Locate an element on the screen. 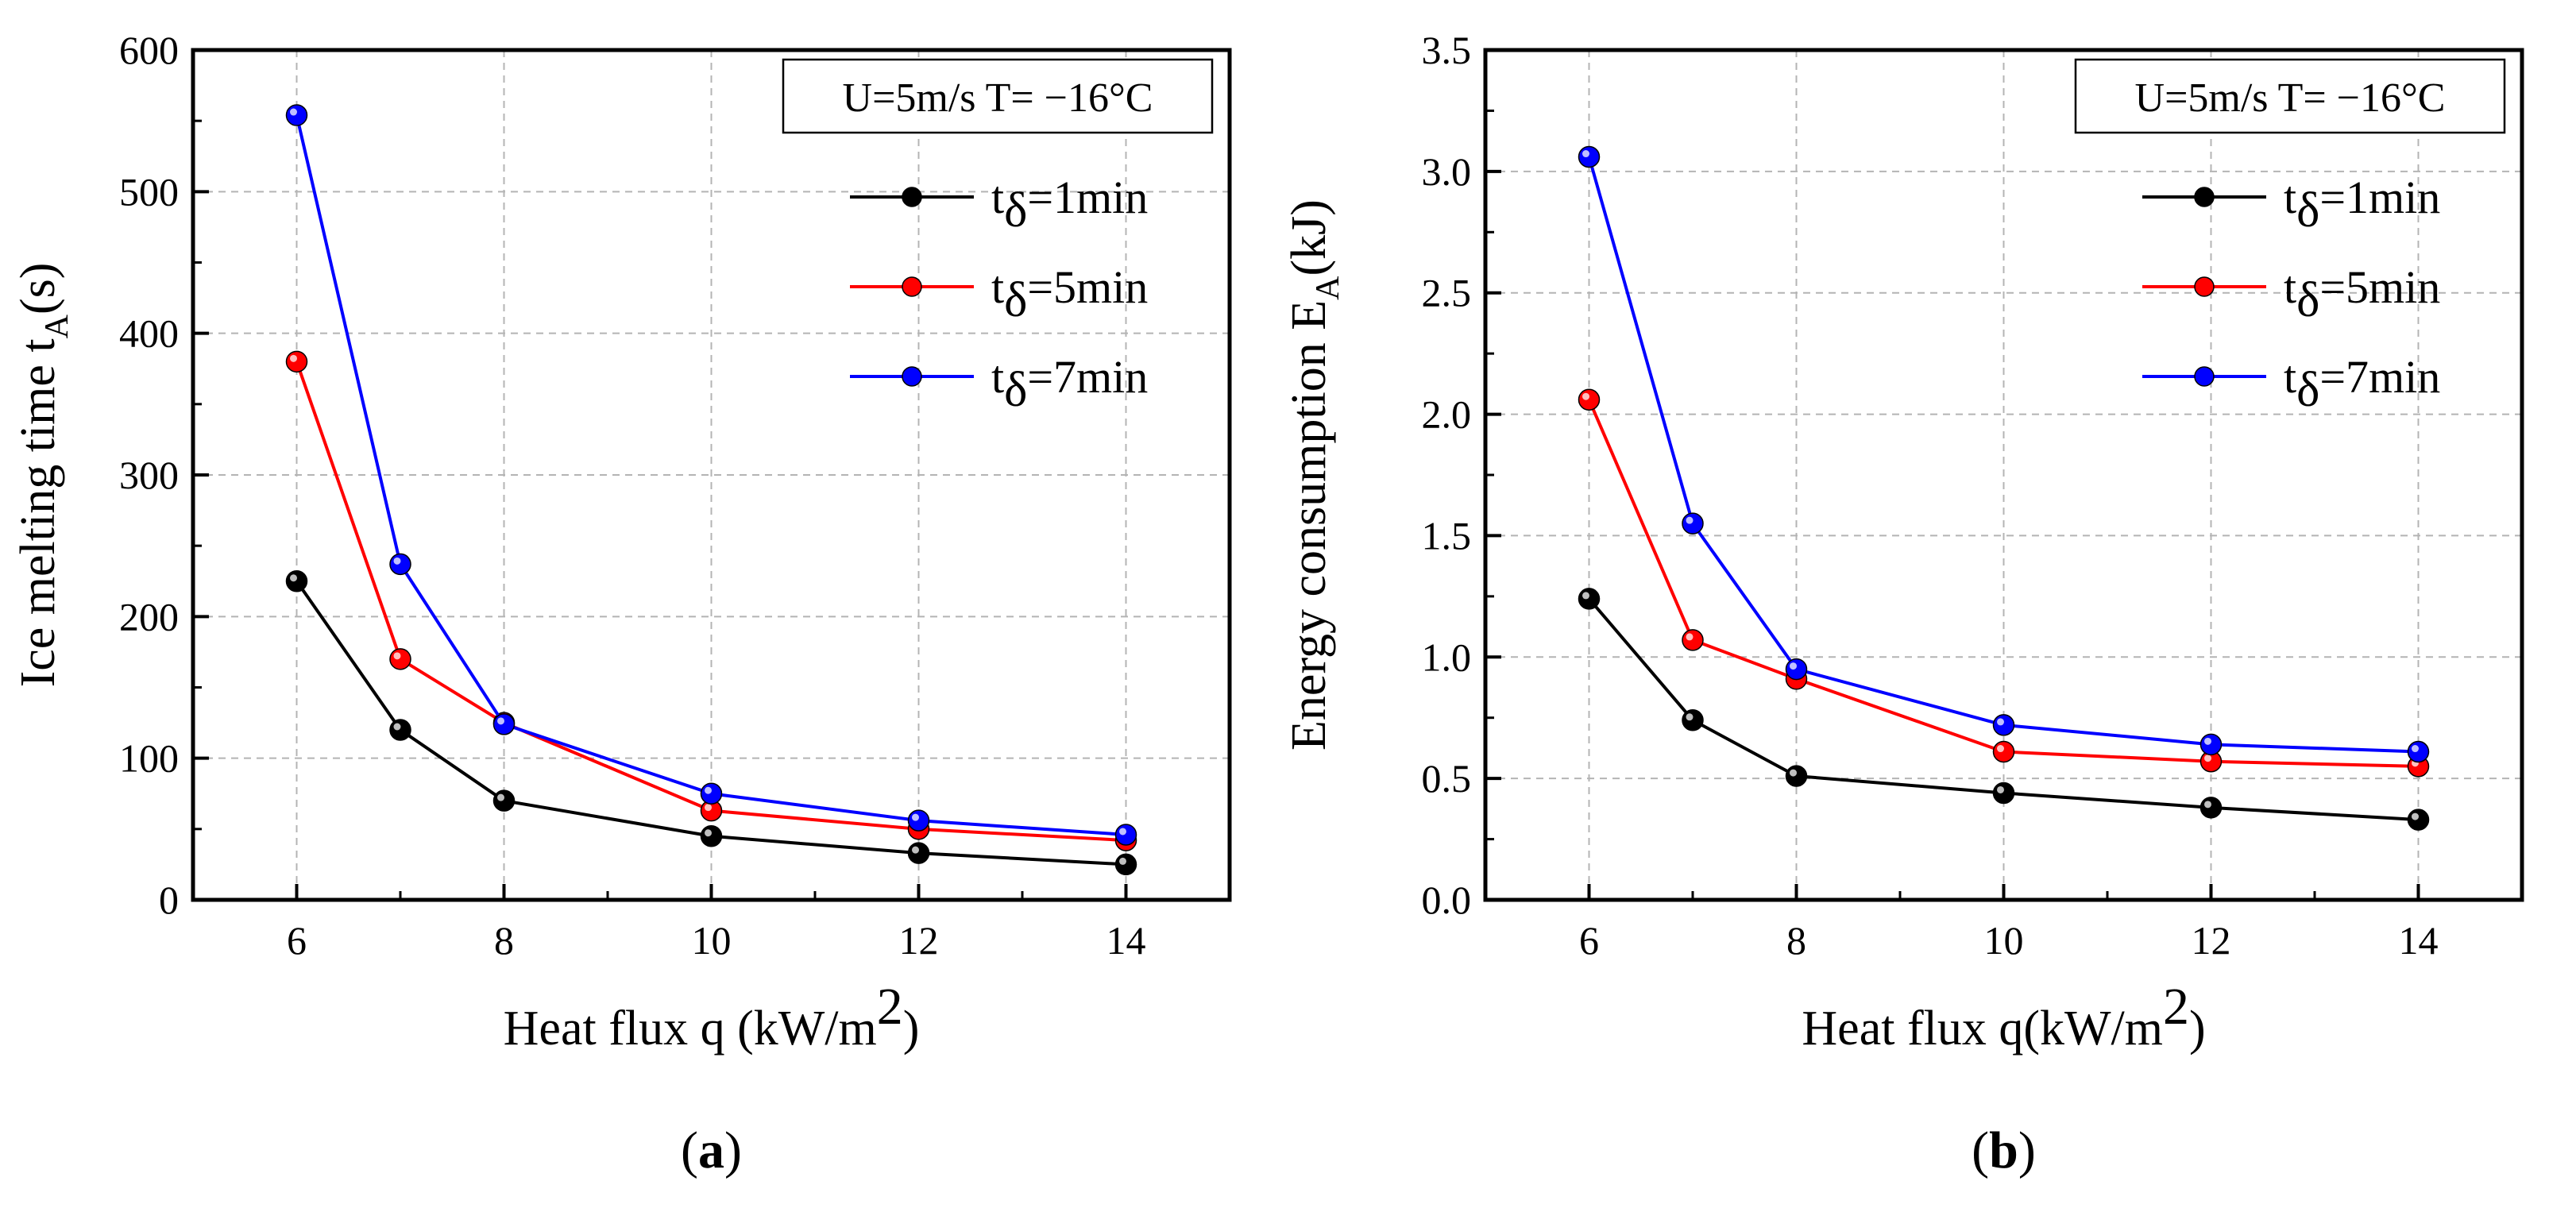 The height and width of the screenshot is (1208, 2576). x-tick-label: 8 is located at coordinates (1796, 941).